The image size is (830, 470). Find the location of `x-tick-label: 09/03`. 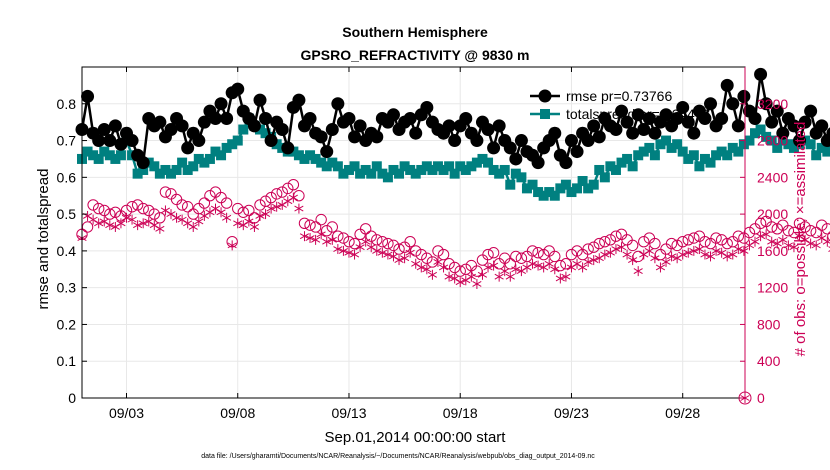

x-tick-label: 09/03 is located at coordinates (126, 413).